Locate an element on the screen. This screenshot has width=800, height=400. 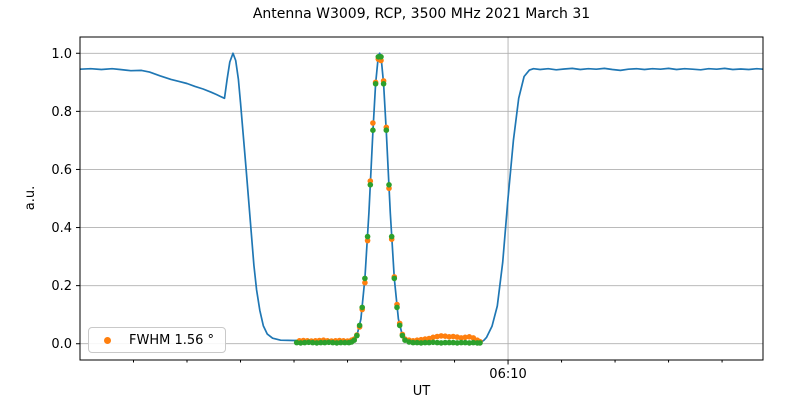
y-tick-label: 0.2 is located at coordinates (61, 286).